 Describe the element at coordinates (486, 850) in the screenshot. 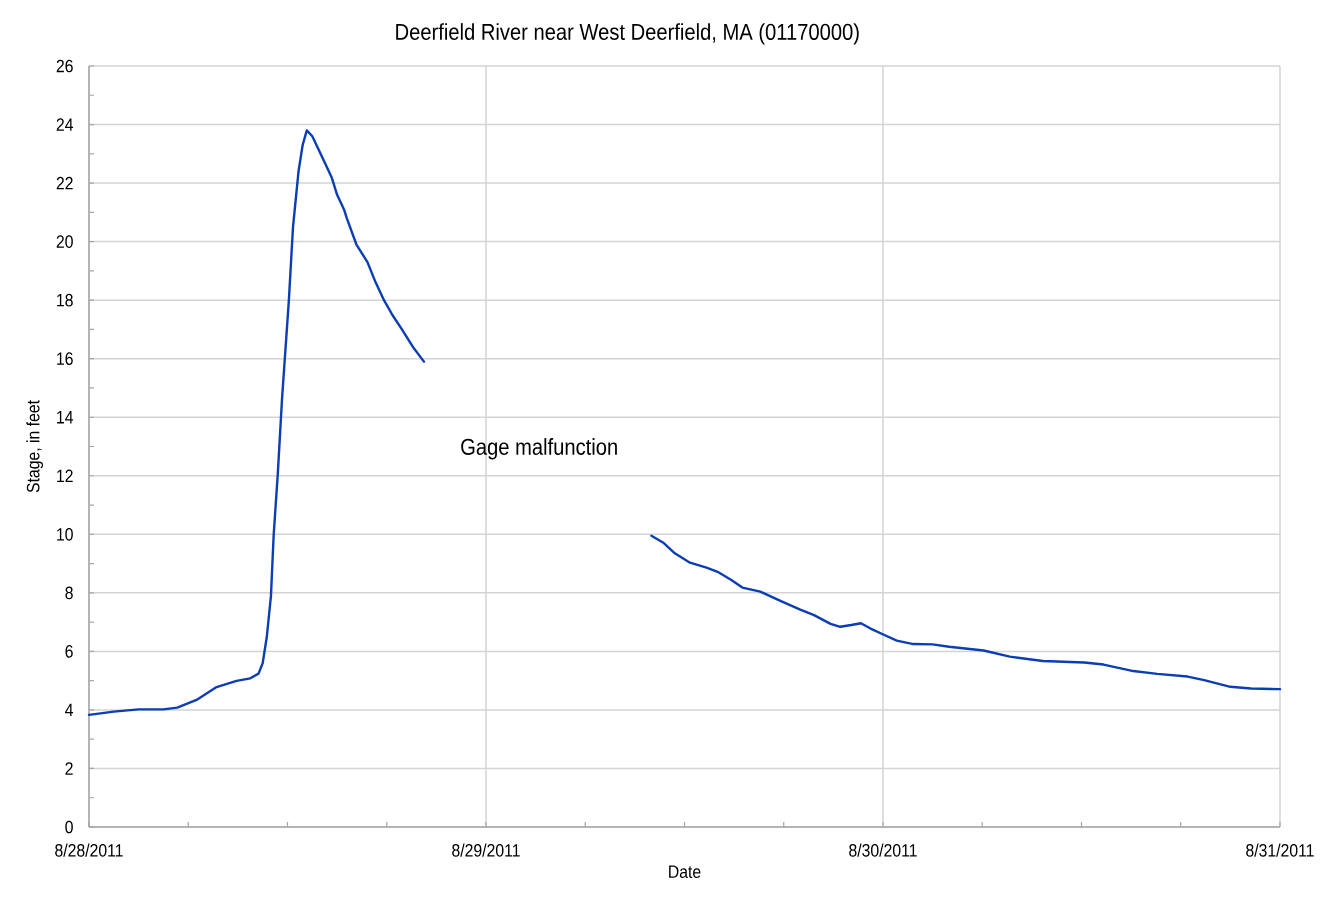

I see `x-tick-label: 8/29/2011` at that location.